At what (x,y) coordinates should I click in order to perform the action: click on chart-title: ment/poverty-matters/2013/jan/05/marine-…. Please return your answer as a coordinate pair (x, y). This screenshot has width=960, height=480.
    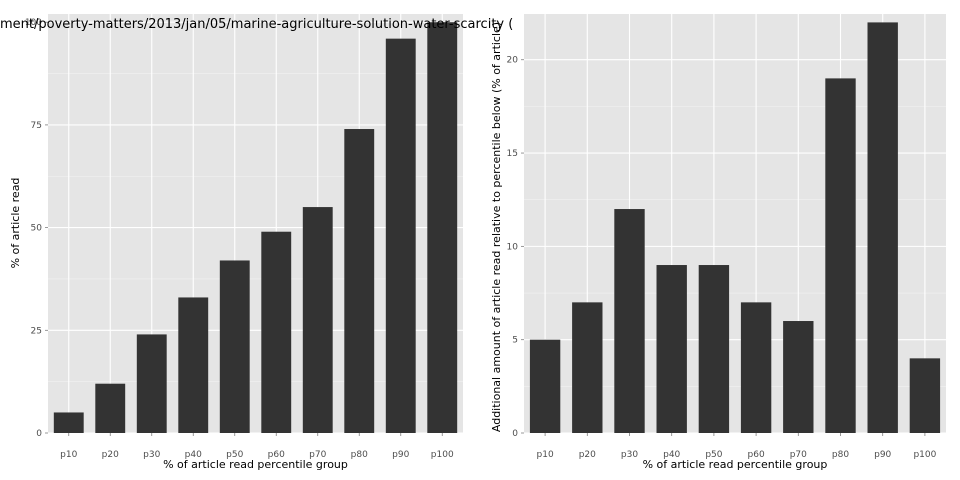
    Looking at the image, I should click on (256, 24).